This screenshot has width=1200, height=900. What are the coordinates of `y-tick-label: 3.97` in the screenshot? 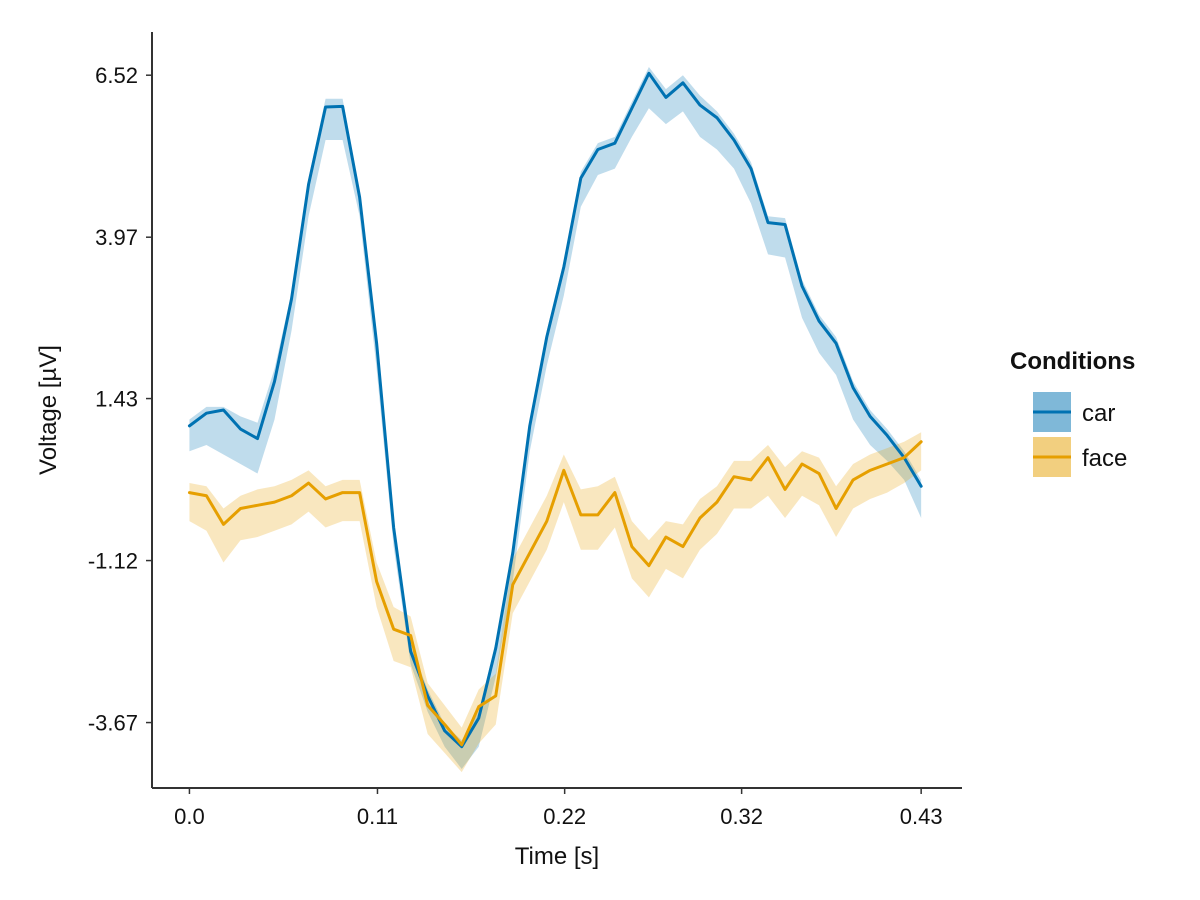 It's located at (116, 237).